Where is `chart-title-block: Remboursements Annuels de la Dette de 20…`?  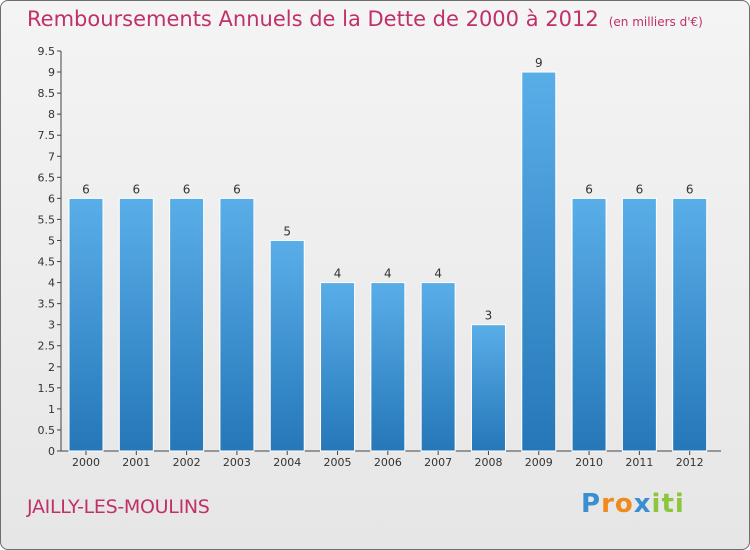 chart-title-block: Remboursements Annuels de la Dette de 20… is located at coordinates (365, 19).